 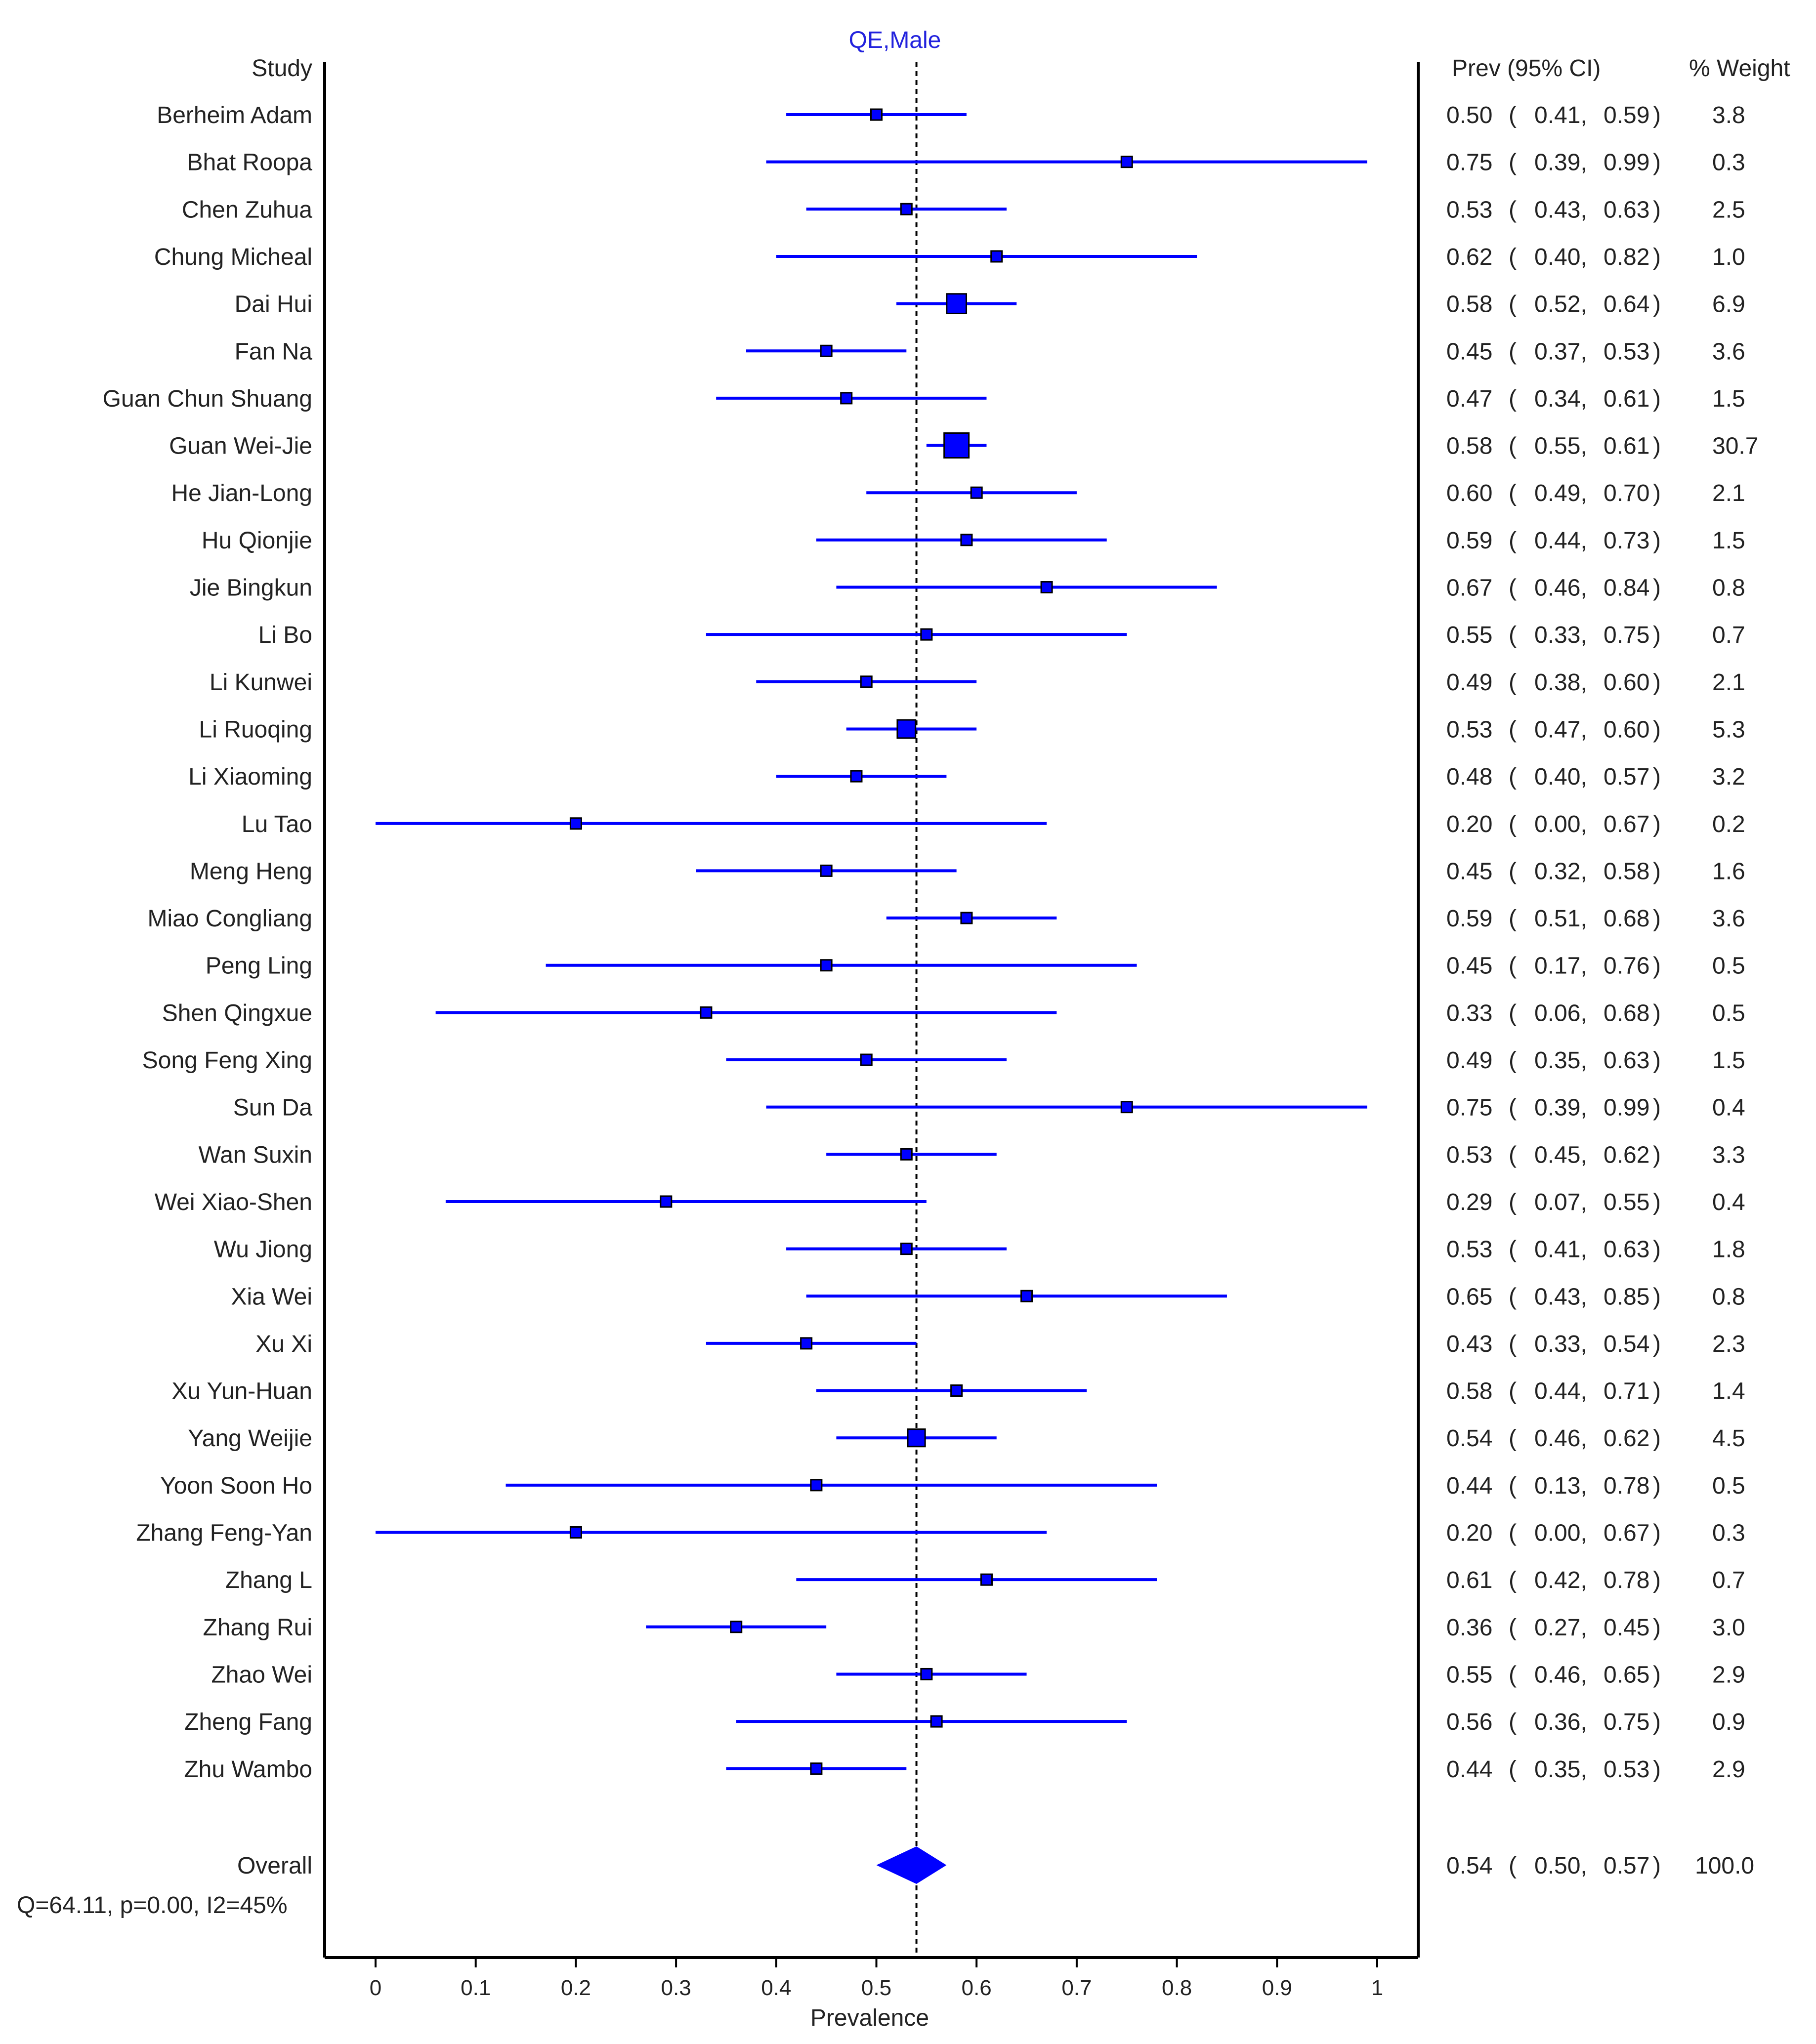 I want to click on overall-row: Overall 0.54 (0.50, 0.57) 100.0, so click(x=995, y=1865).